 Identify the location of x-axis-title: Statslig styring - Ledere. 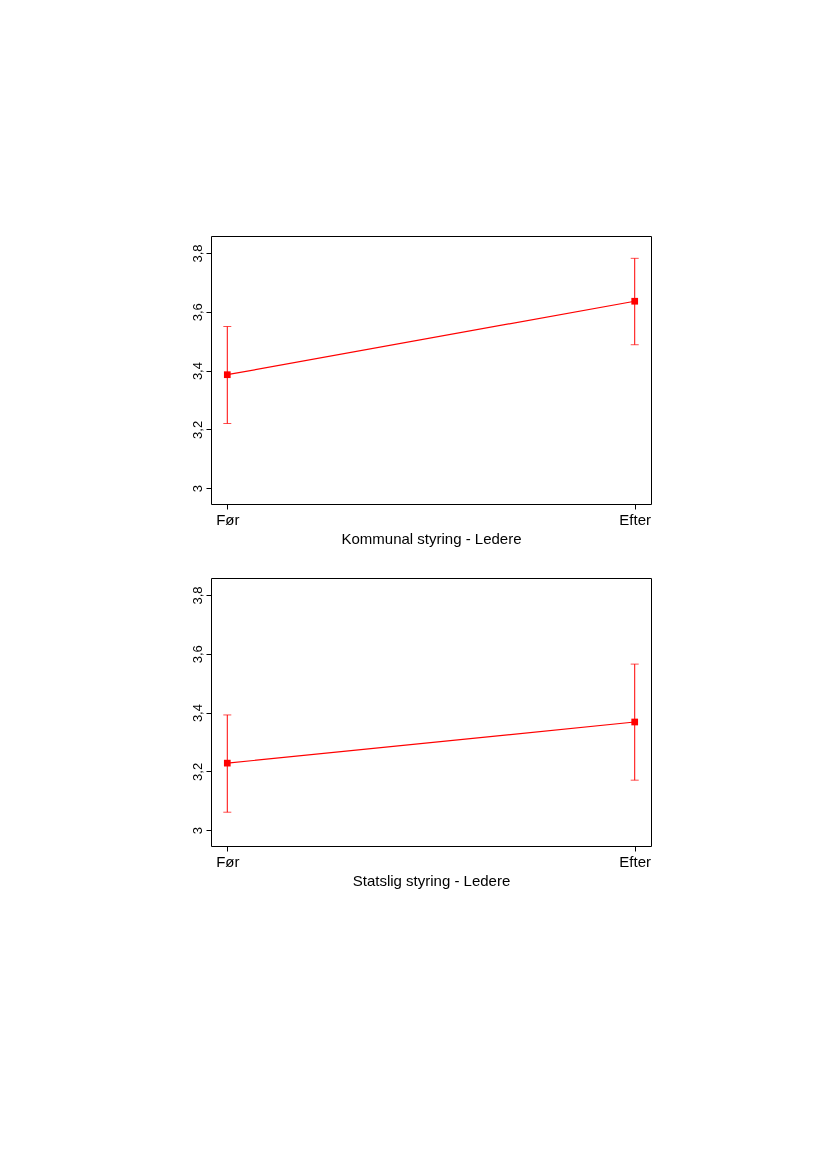
(431, 880).